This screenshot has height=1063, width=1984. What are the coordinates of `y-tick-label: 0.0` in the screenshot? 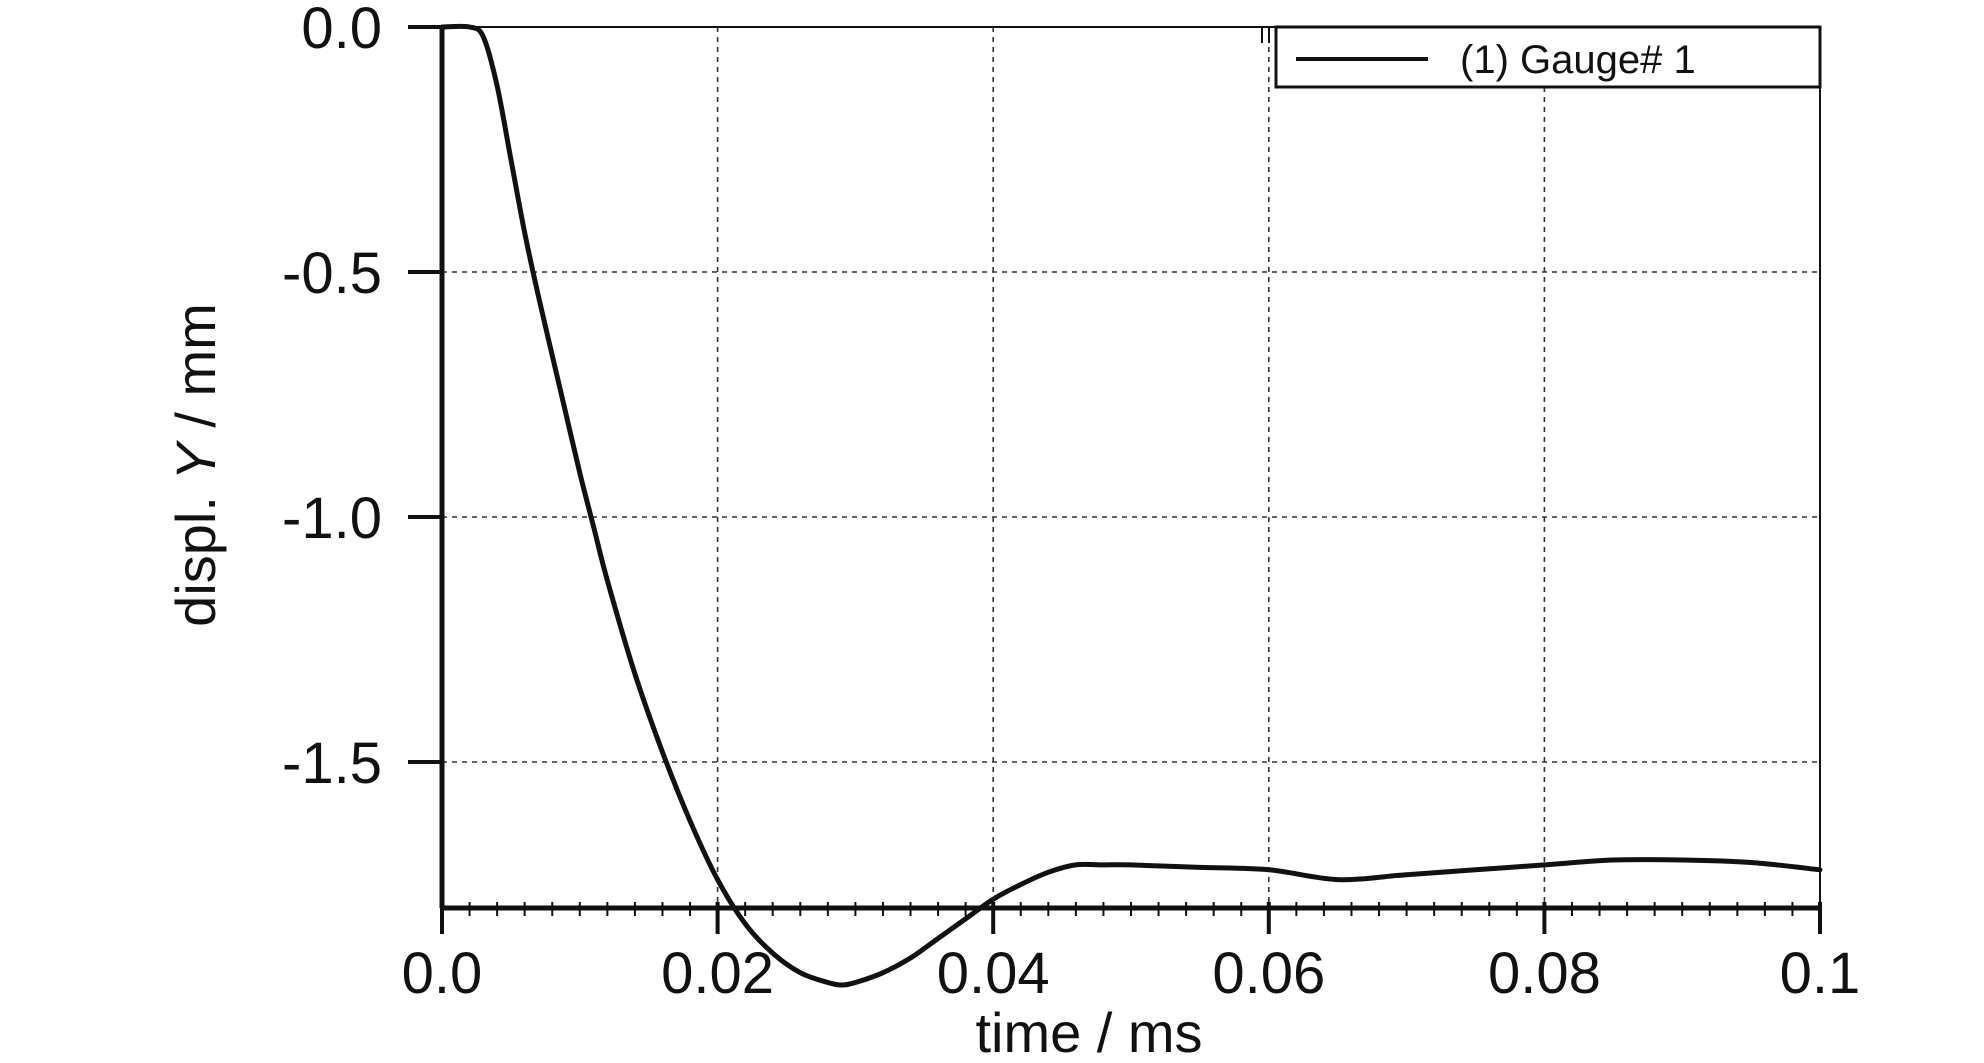 It's located at (341, 30).